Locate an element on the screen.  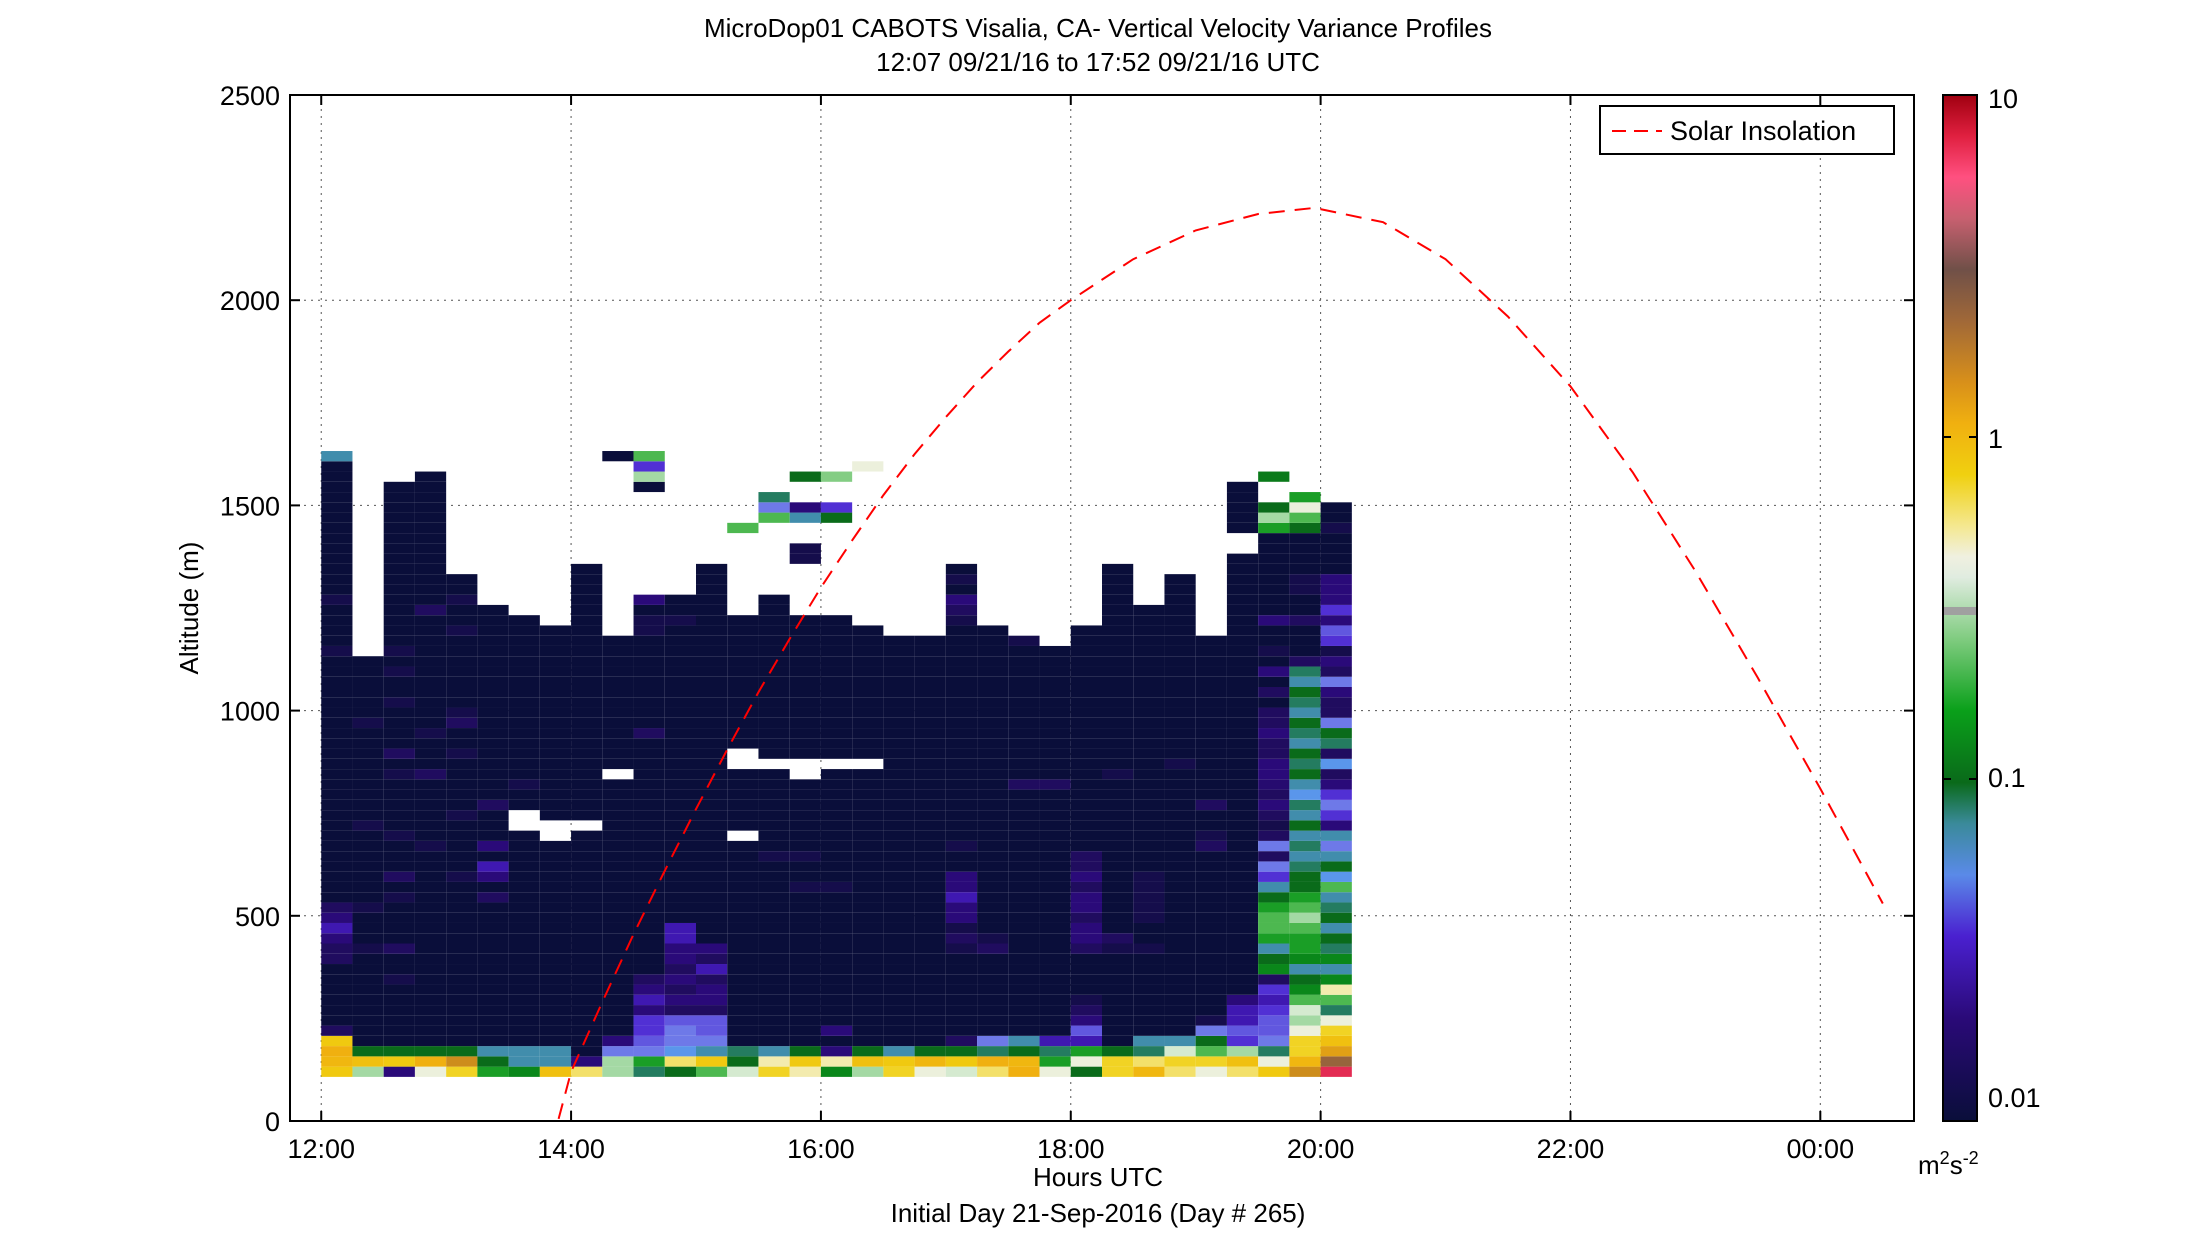
y-axis-label: Altitude (m) is located at coordinates (189, 608).